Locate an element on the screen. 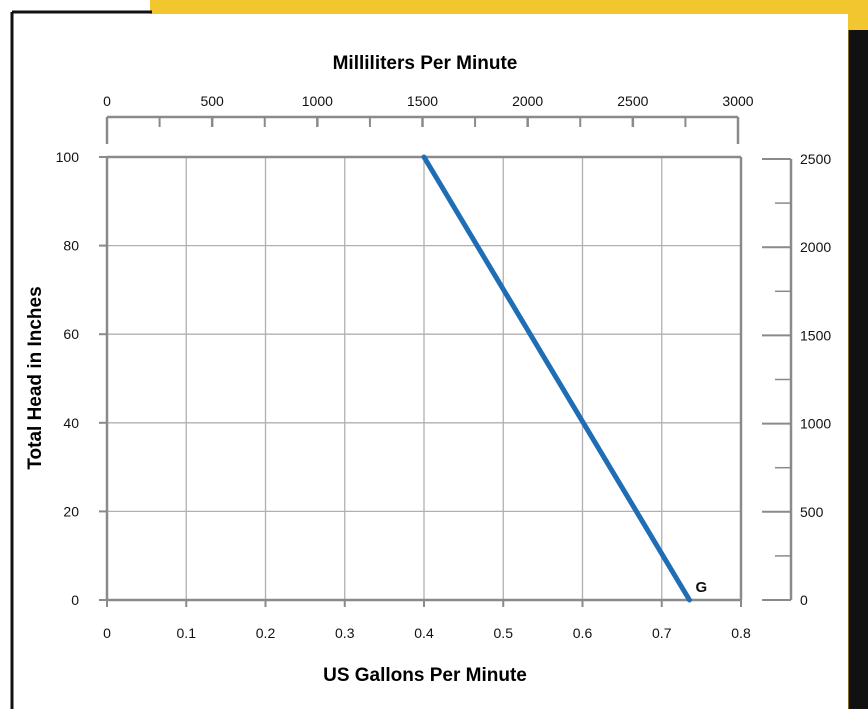 The width and height of the screenshot is (868, 709). x-tick-label: 0.8 is located at coordinates (741, 633).